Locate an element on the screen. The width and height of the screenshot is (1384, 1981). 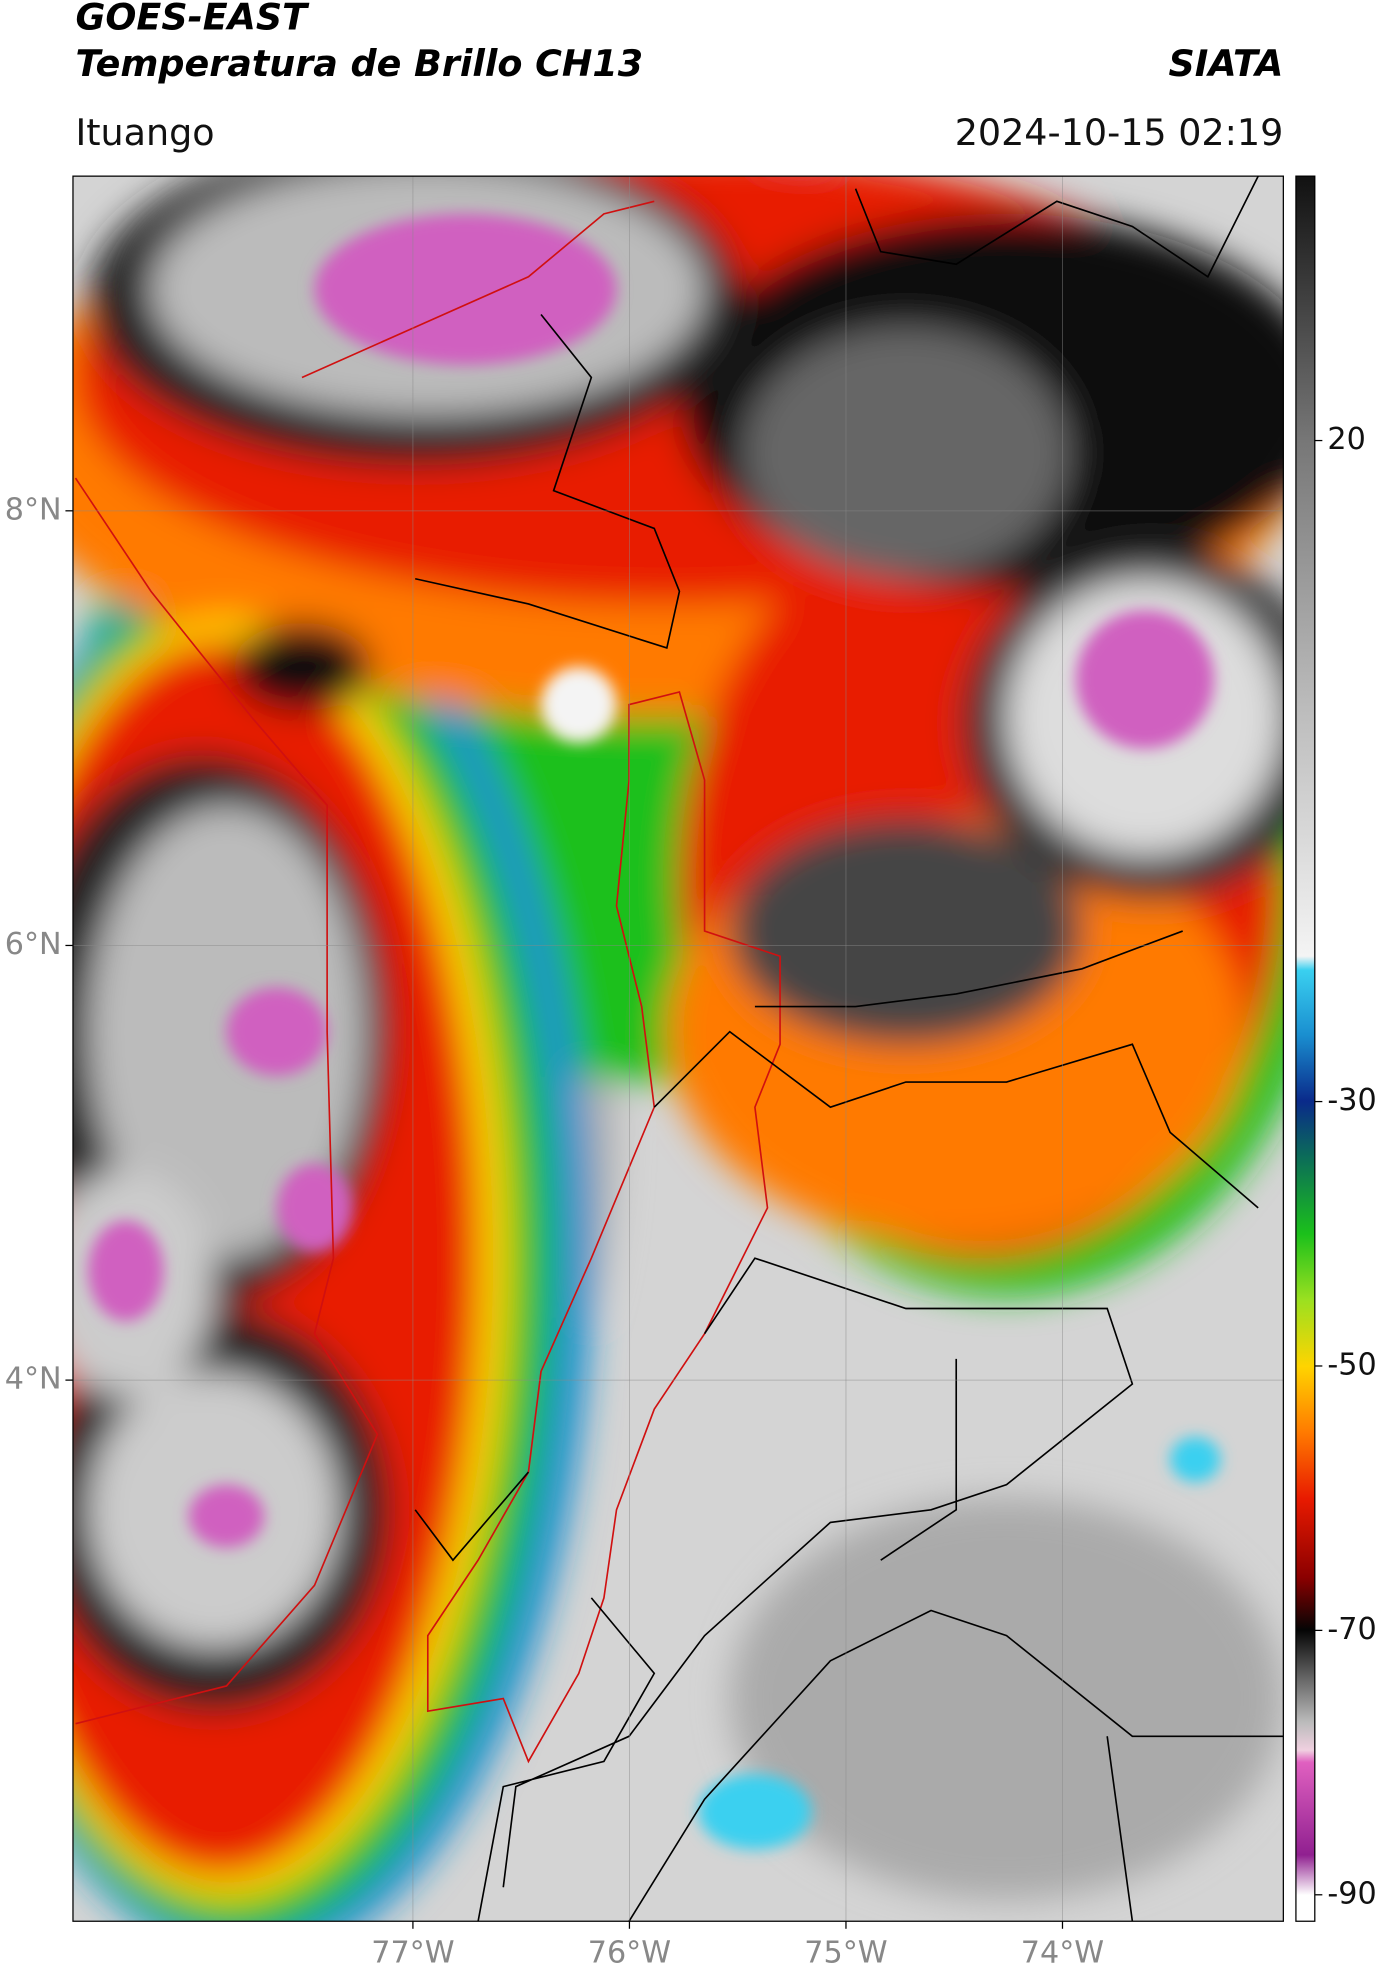
colorbar-tick-label: -50 is located at coordinates (1351, 1364).